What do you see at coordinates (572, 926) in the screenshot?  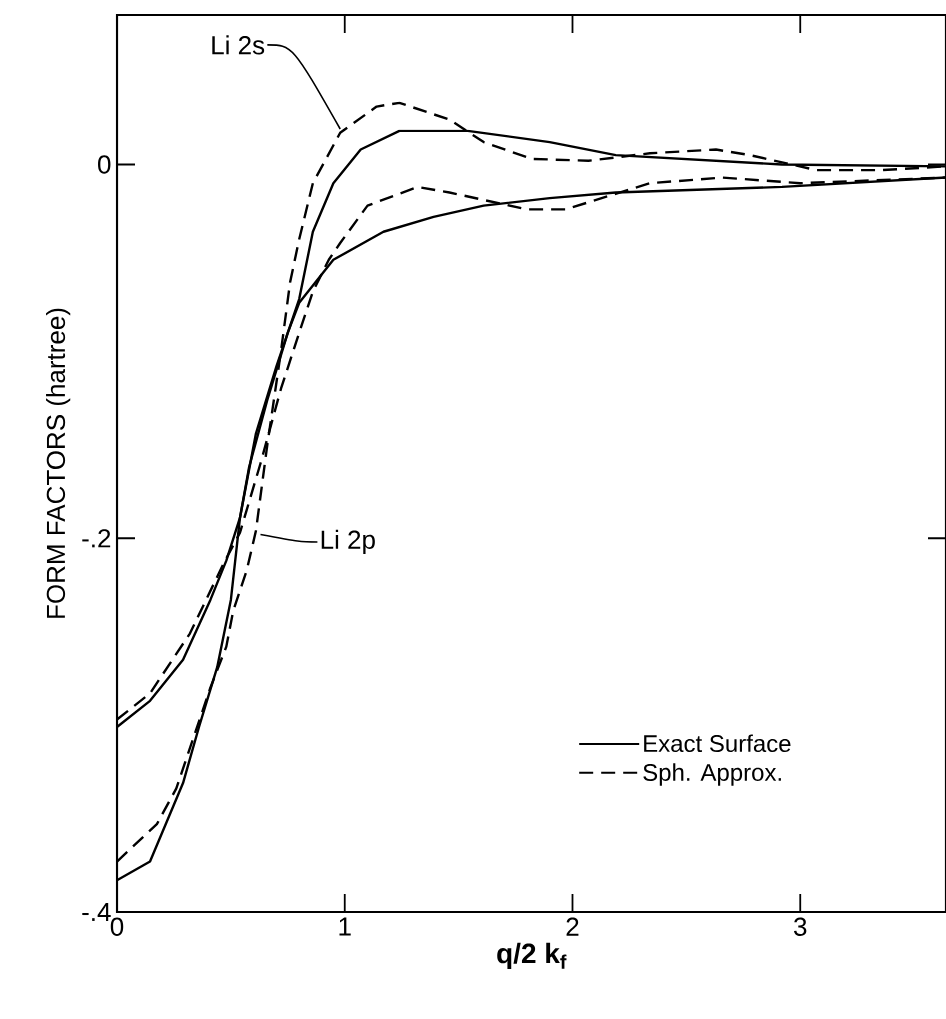 I see `x-tick-label: 2` at bounding box center [572, 926].